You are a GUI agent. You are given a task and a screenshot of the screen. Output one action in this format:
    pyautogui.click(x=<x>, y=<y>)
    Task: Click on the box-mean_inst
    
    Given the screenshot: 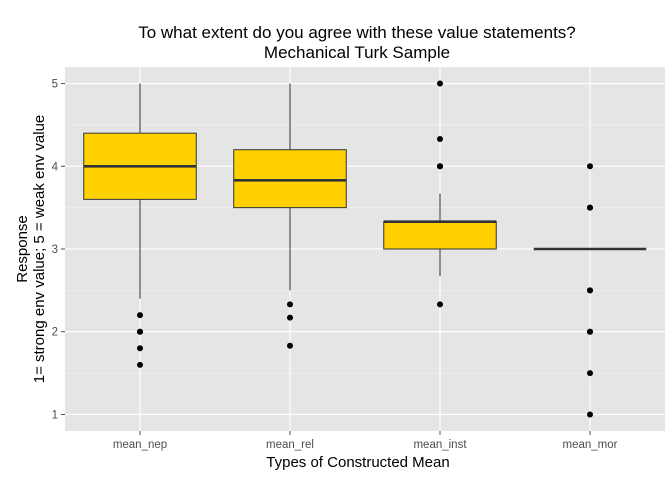 What is the action you would take?
    pyautogui.click(x=440, y=235)
    